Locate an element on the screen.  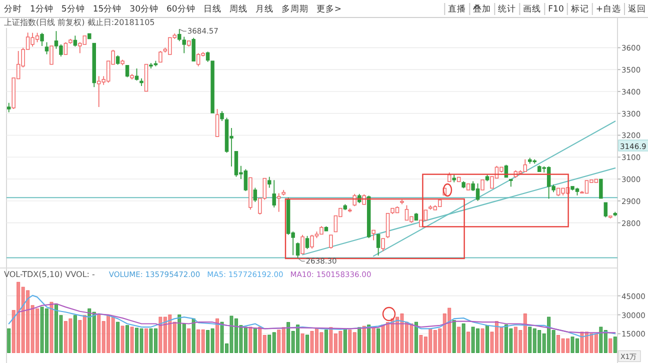
text: 1分钟 is located at coordinates (42, 9).